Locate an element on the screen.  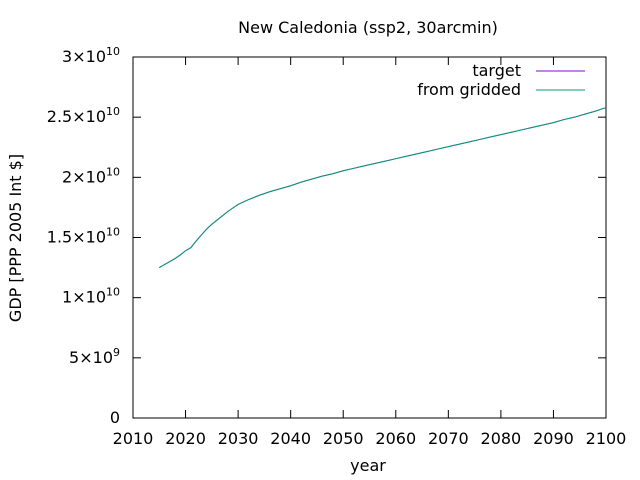
legend-label: from gridded is located at coordinates (469, 89).